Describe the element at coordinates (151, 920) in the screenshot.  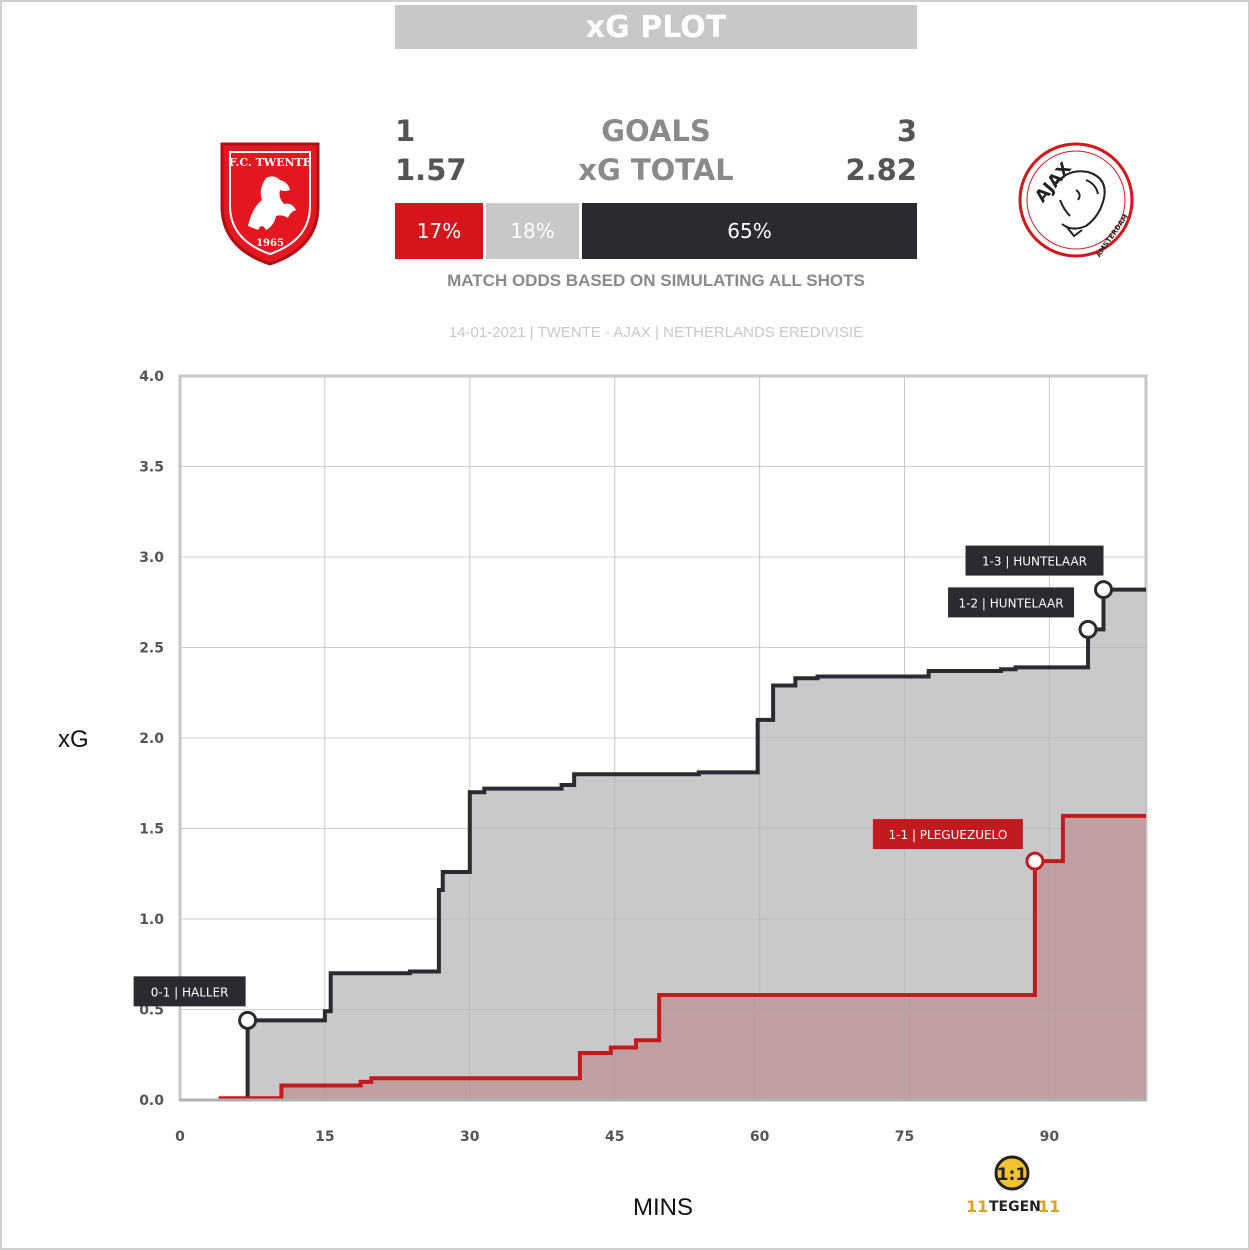
I see `y-tick-label: 1.0` at that location.